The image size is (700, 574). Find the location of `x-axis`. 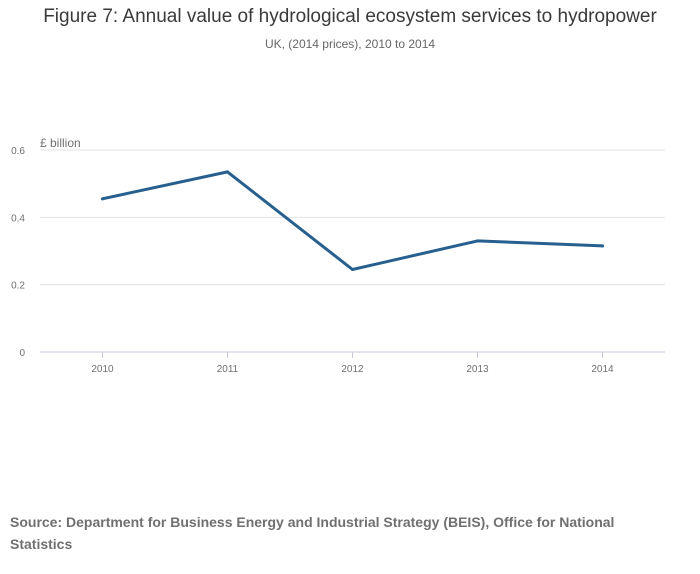

x-axis is located at coordinates (352, 354).